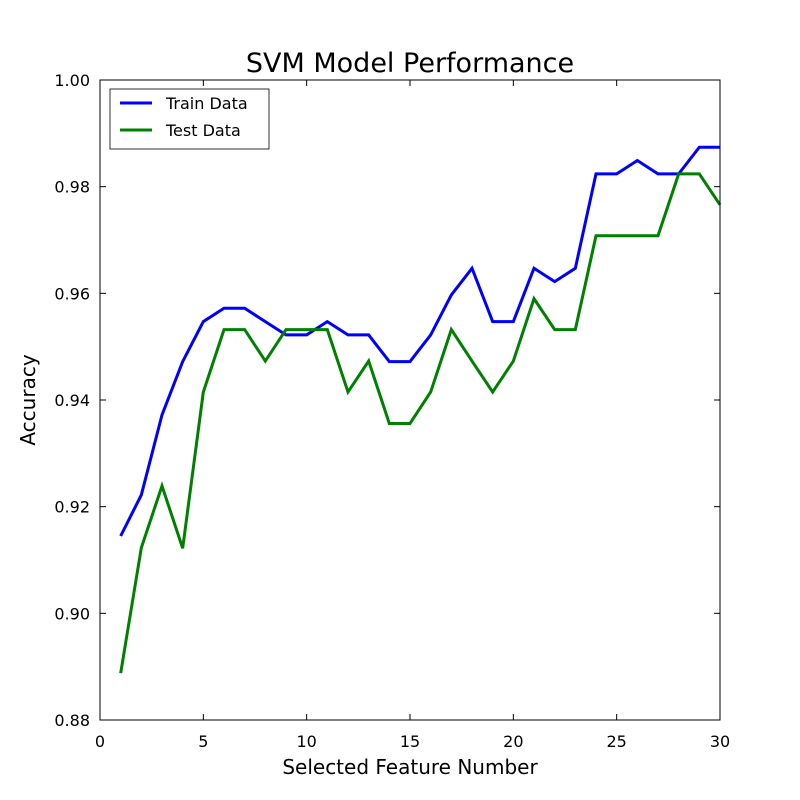  What do you see at coordinates (100, 741) in the screenshot?
I see `x-tick-label: 0` at bounding box center [100, 741].